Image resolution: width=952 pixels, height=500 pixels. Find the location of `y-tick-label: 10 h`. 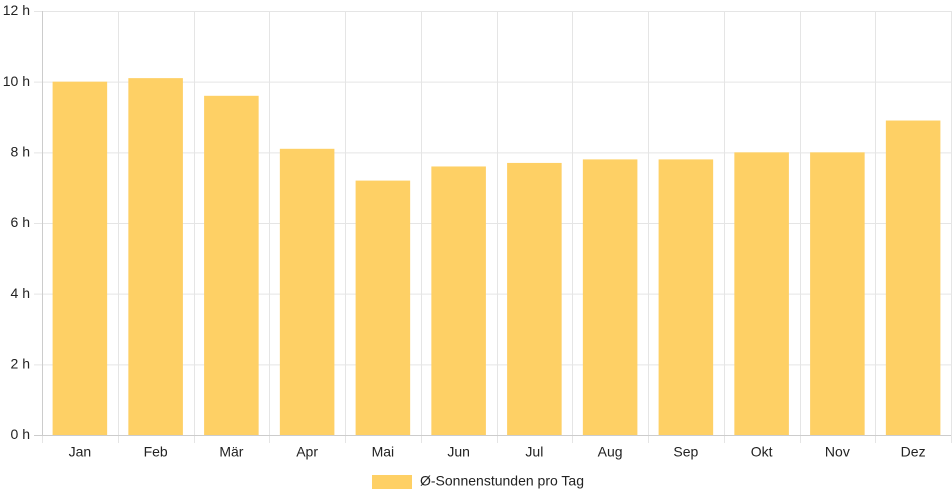

y-tick-label: 10 h is located at coordinates (16, 81).